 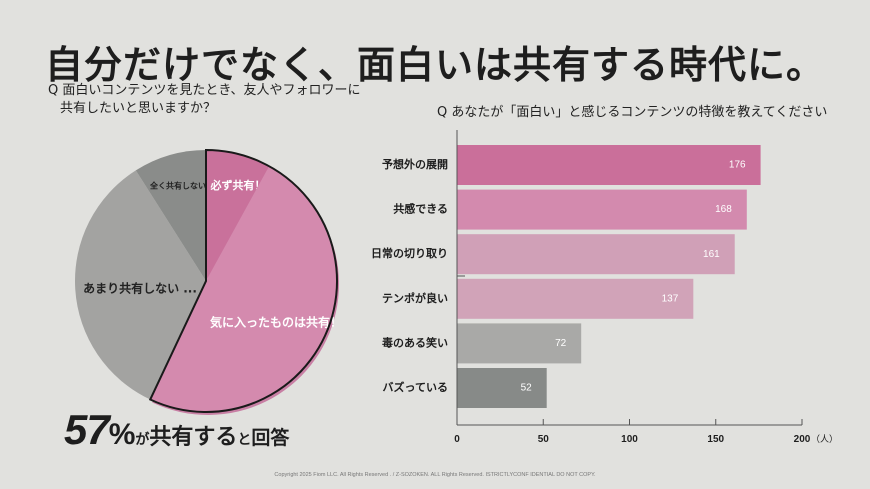 I want to click on summary-text-ga: が, so click(x=142, y=440).